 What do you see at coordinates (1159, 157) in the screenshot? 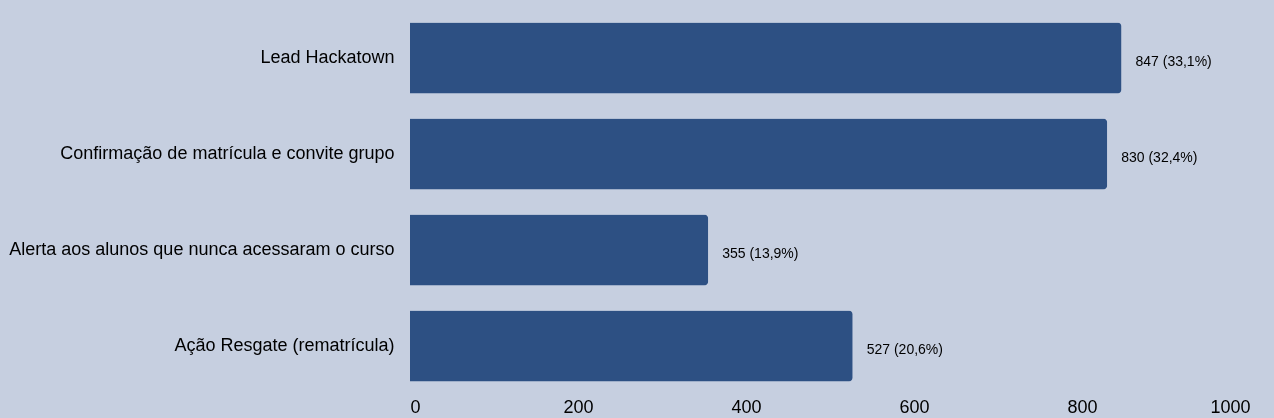
I see `data-label: 830 (32,4%)` at bounding box center [1159, 157].